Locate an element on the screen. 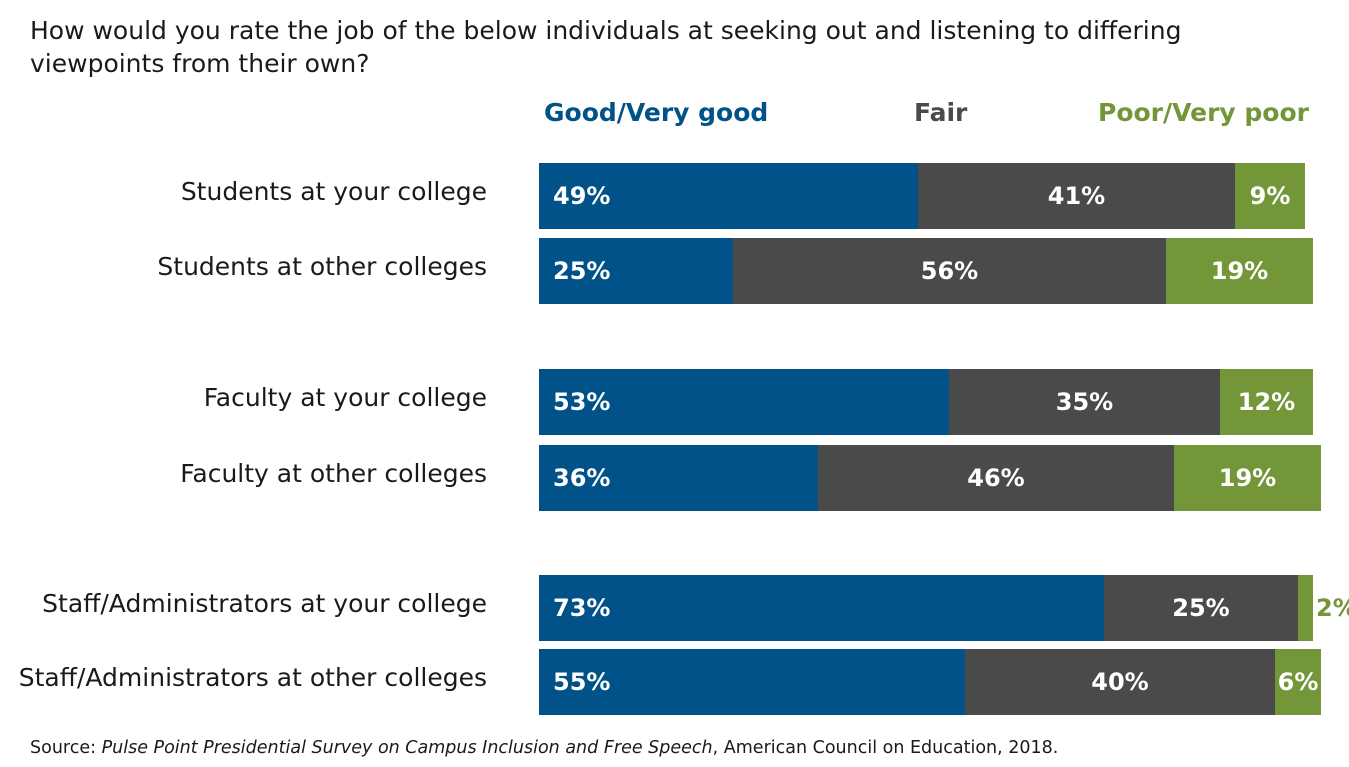  data-label-poor: 9% is located at coordinates (1270, 196).